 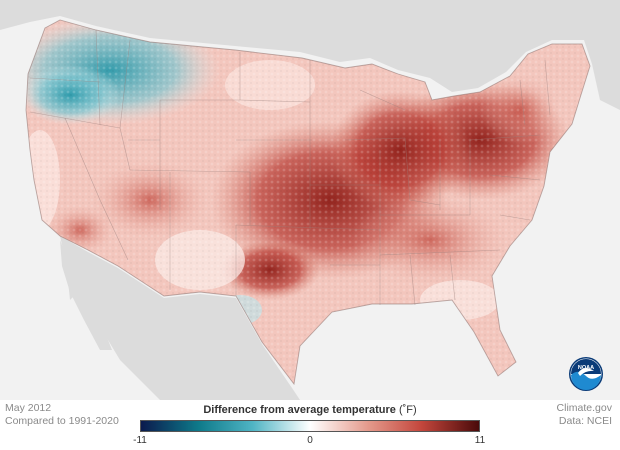 What do you see at coordinates (584, 408) in the screenshot?
I see `caption-credit: Climate.gov` at bounding box center [584, 408].